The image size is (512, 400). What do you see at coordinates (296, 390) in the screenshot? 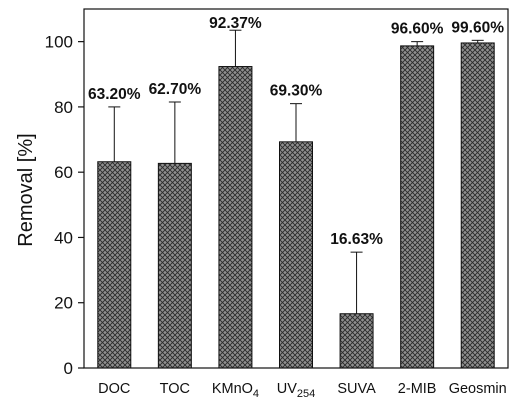
I see `category-label: UV254` at bounding box center [296, 390].